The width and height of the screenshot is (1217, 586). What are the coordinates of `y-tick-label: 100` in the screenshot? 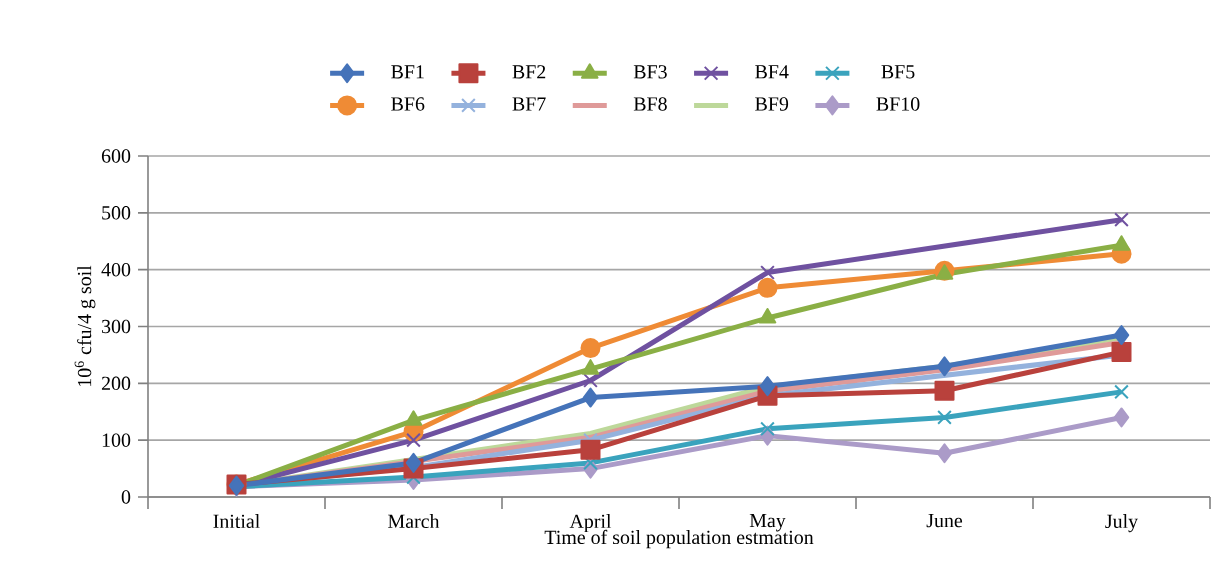 It's located at (116, 440).